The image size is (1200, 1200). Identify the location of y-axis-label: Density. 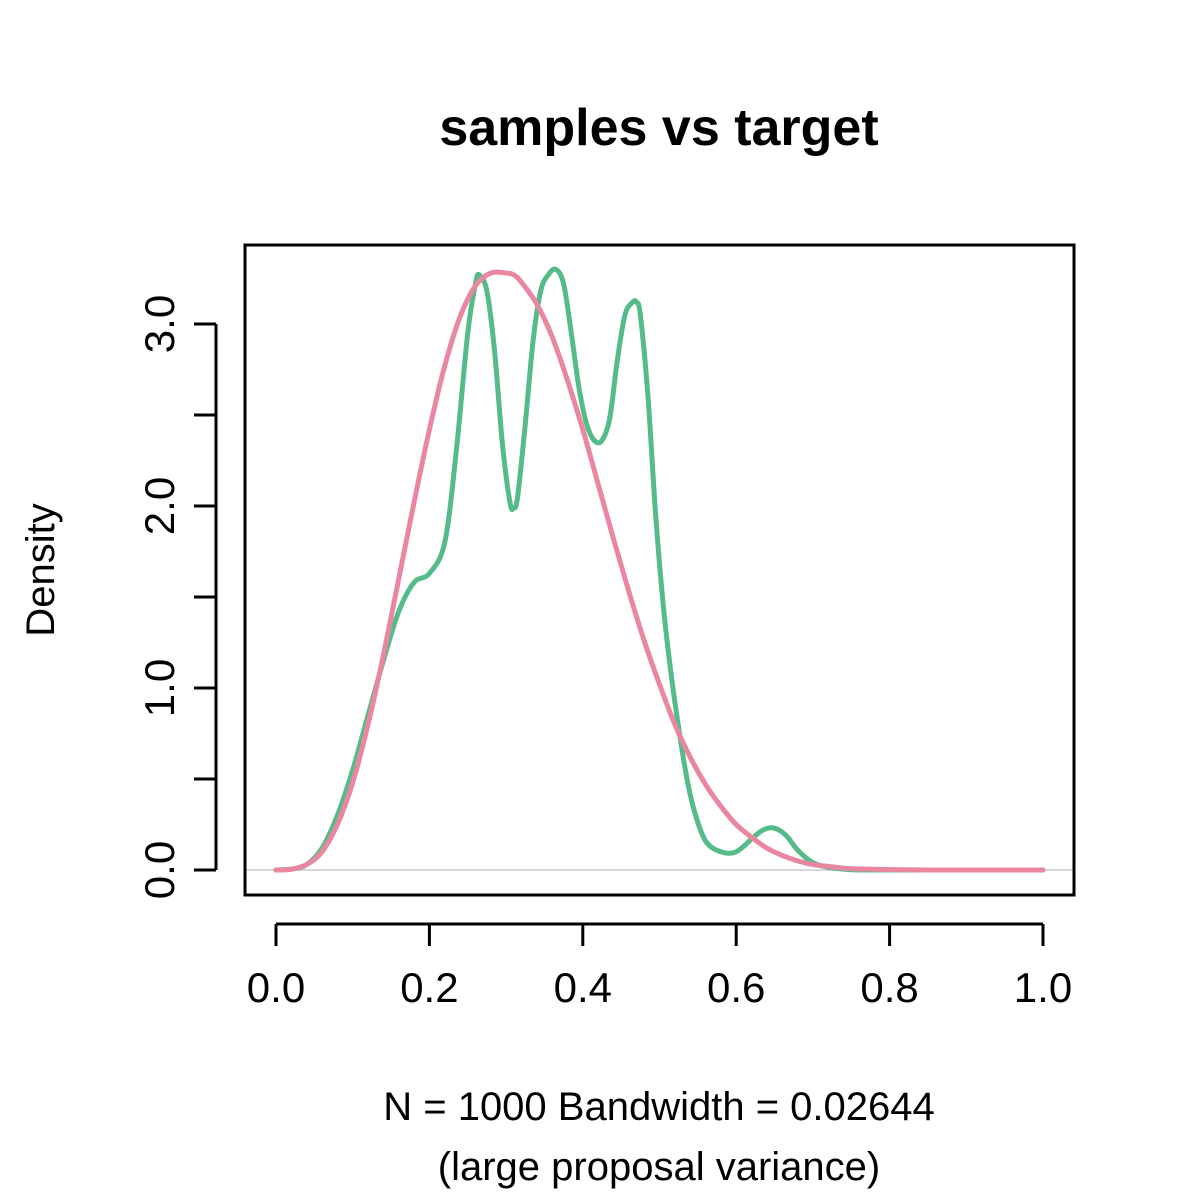
(41, 569).